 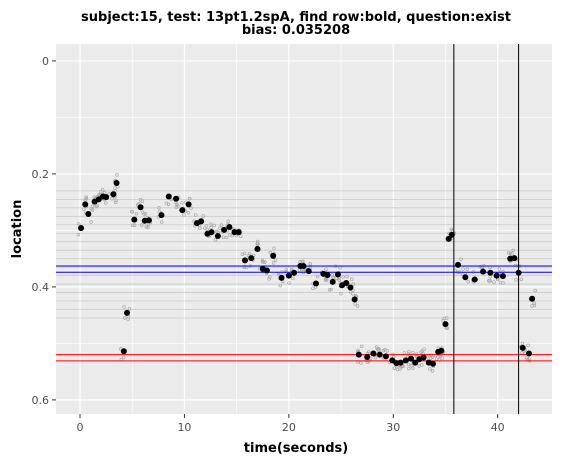 I want to click on y-tick-label: 0.6, so click(x=41, y=400).